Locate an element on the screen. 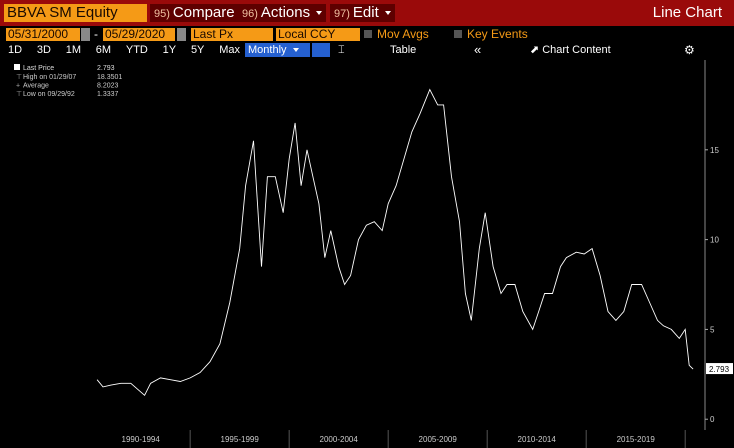 This screenshot has width=734, height=448. x-tick-label: 2015-2019 is located at coordinates (636, 439).